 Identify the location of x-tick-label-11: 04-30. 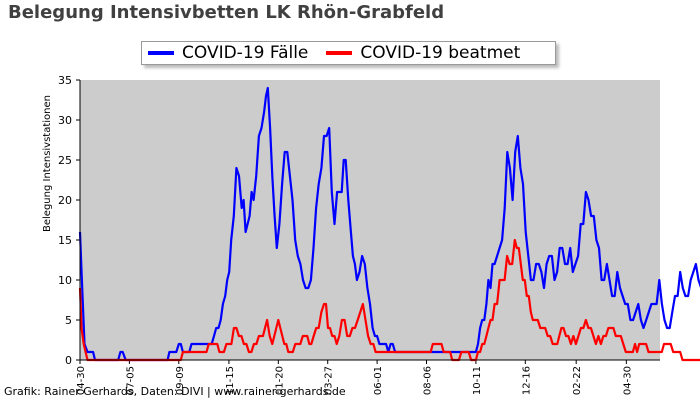
(627, 380).